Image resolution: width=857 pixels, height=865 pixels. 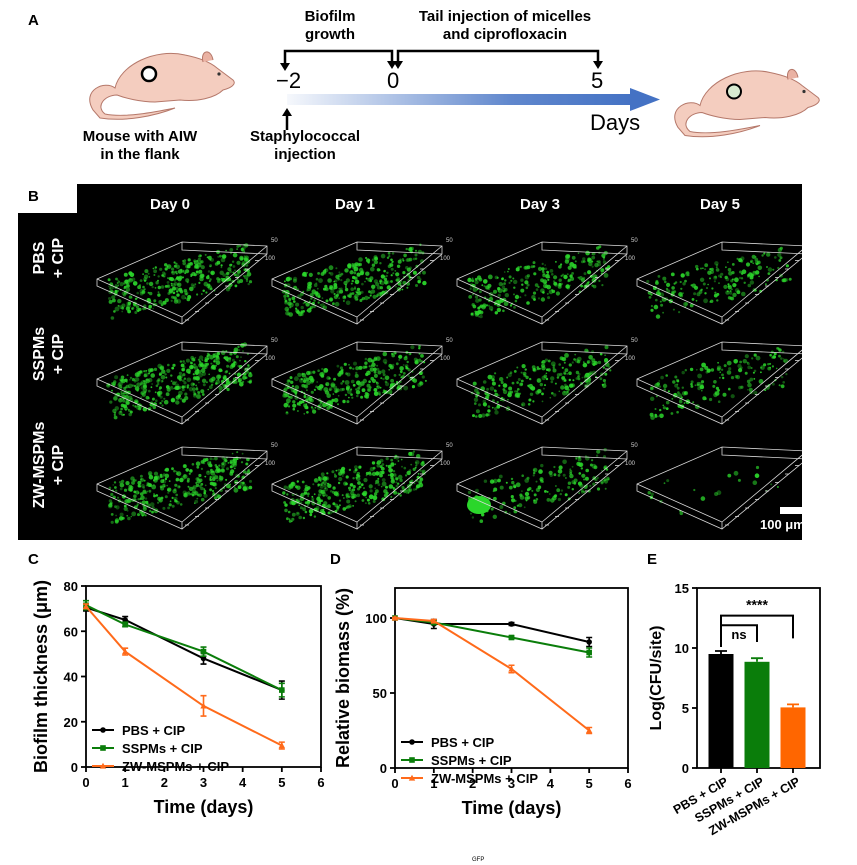 What do you see at coordinates (103, 765) in the screenshot?
I see `marker-triangle` at bounding box center [103, 765].